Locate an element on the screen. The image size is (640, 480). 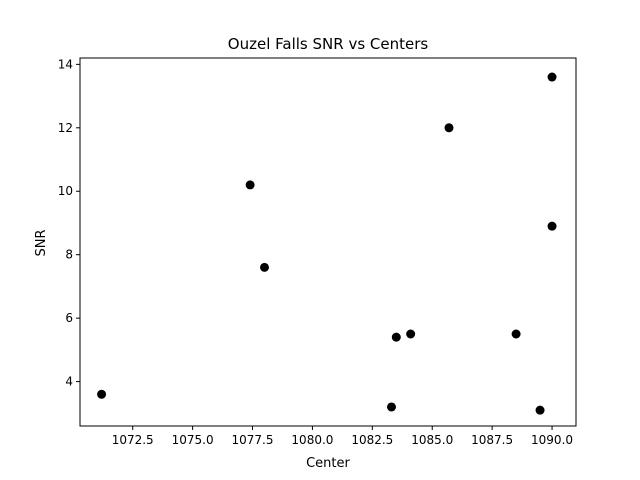
x-tick-label: 1077.5 is located at coordinates (253, 440).